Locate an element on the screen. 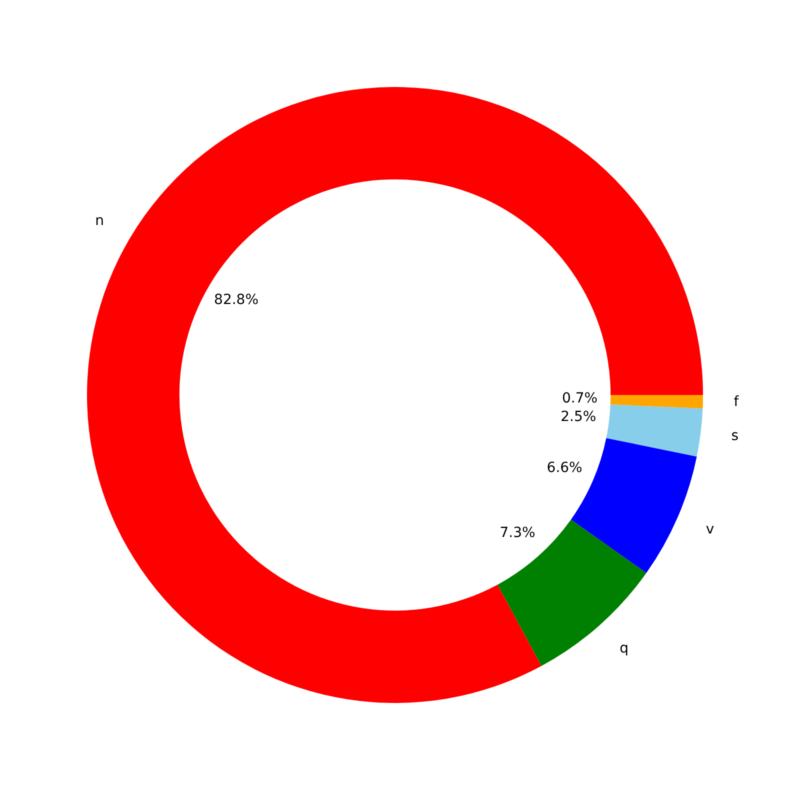 The width and height of the screenshot is (790, 790). slice-label: s is located at coordinates (735, 436).